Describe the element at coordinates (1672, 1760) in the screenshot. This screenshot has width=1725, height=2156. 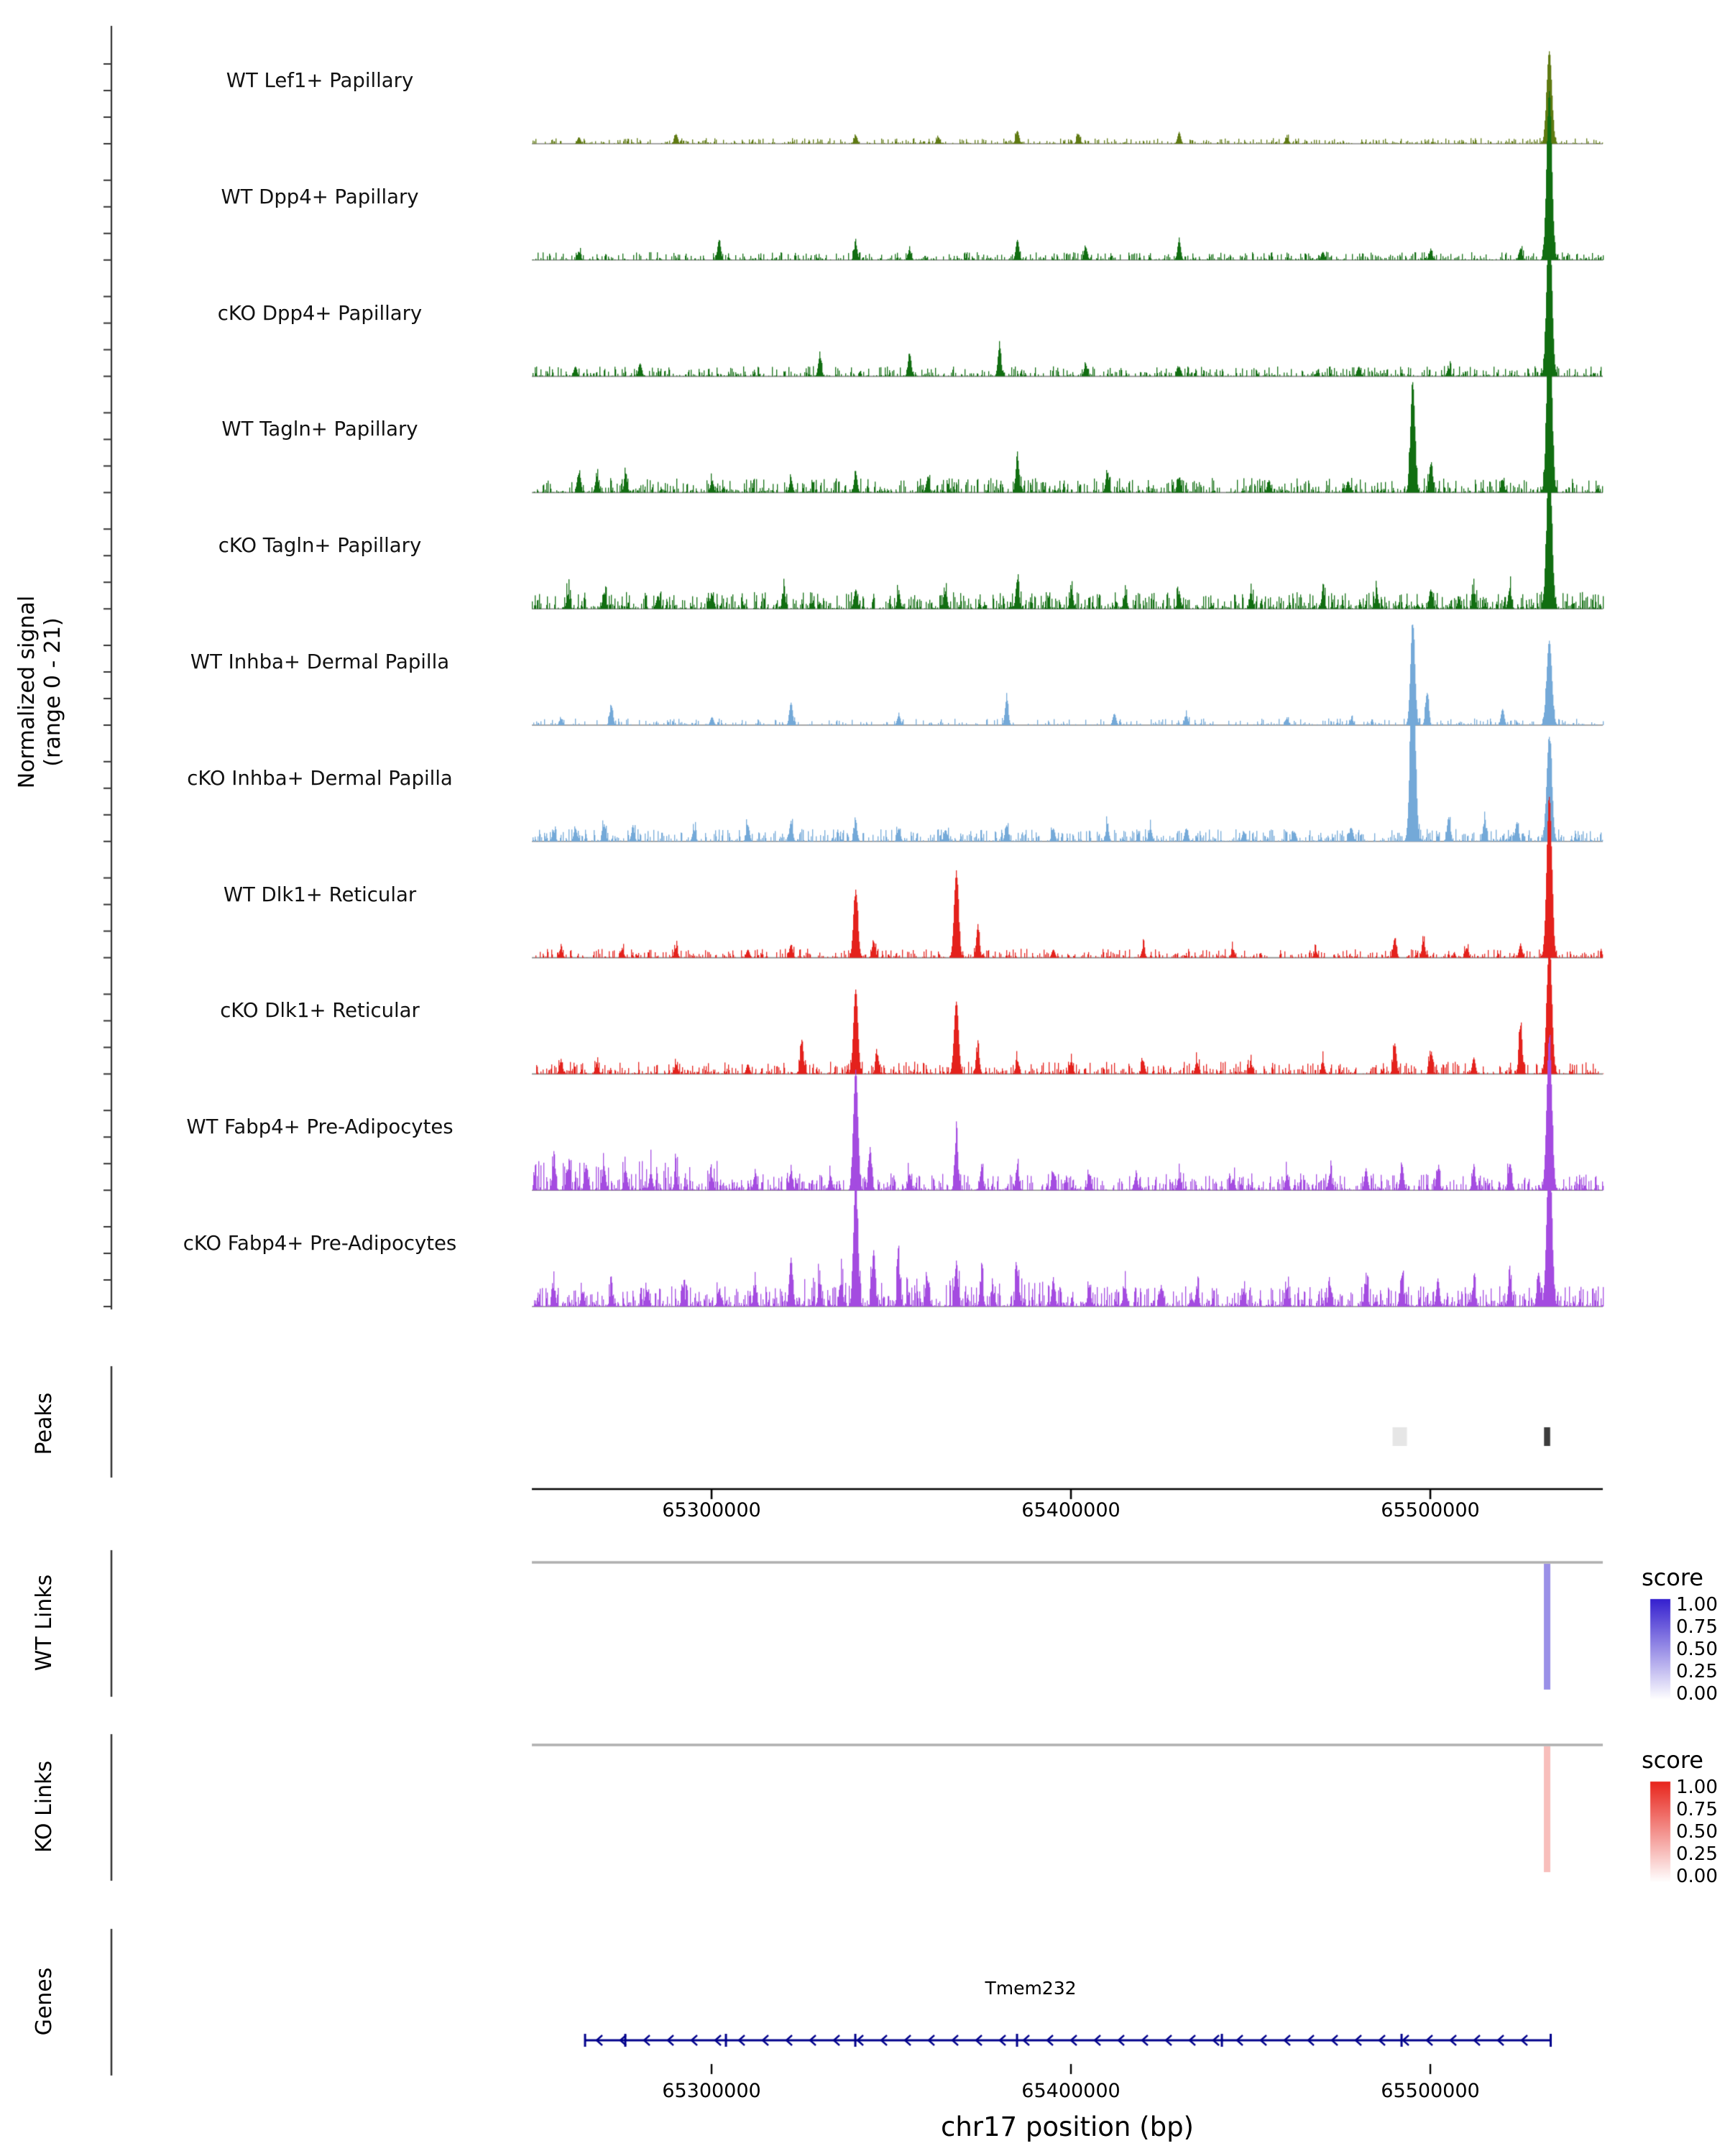
I see `ko-score-legend-title: score` at that location.